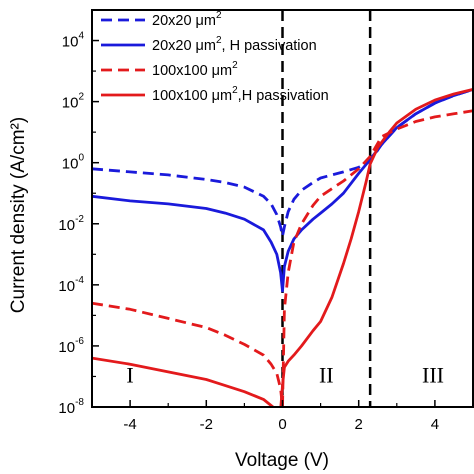  I want to click on region-label: II, so click(326, 375).